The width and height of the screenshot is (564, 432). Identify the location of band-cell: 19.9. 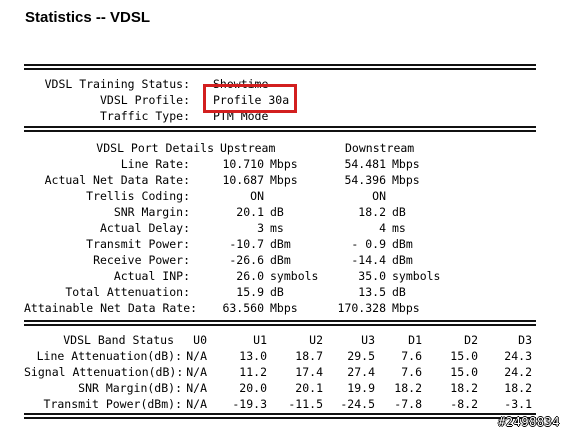
(361, 388).